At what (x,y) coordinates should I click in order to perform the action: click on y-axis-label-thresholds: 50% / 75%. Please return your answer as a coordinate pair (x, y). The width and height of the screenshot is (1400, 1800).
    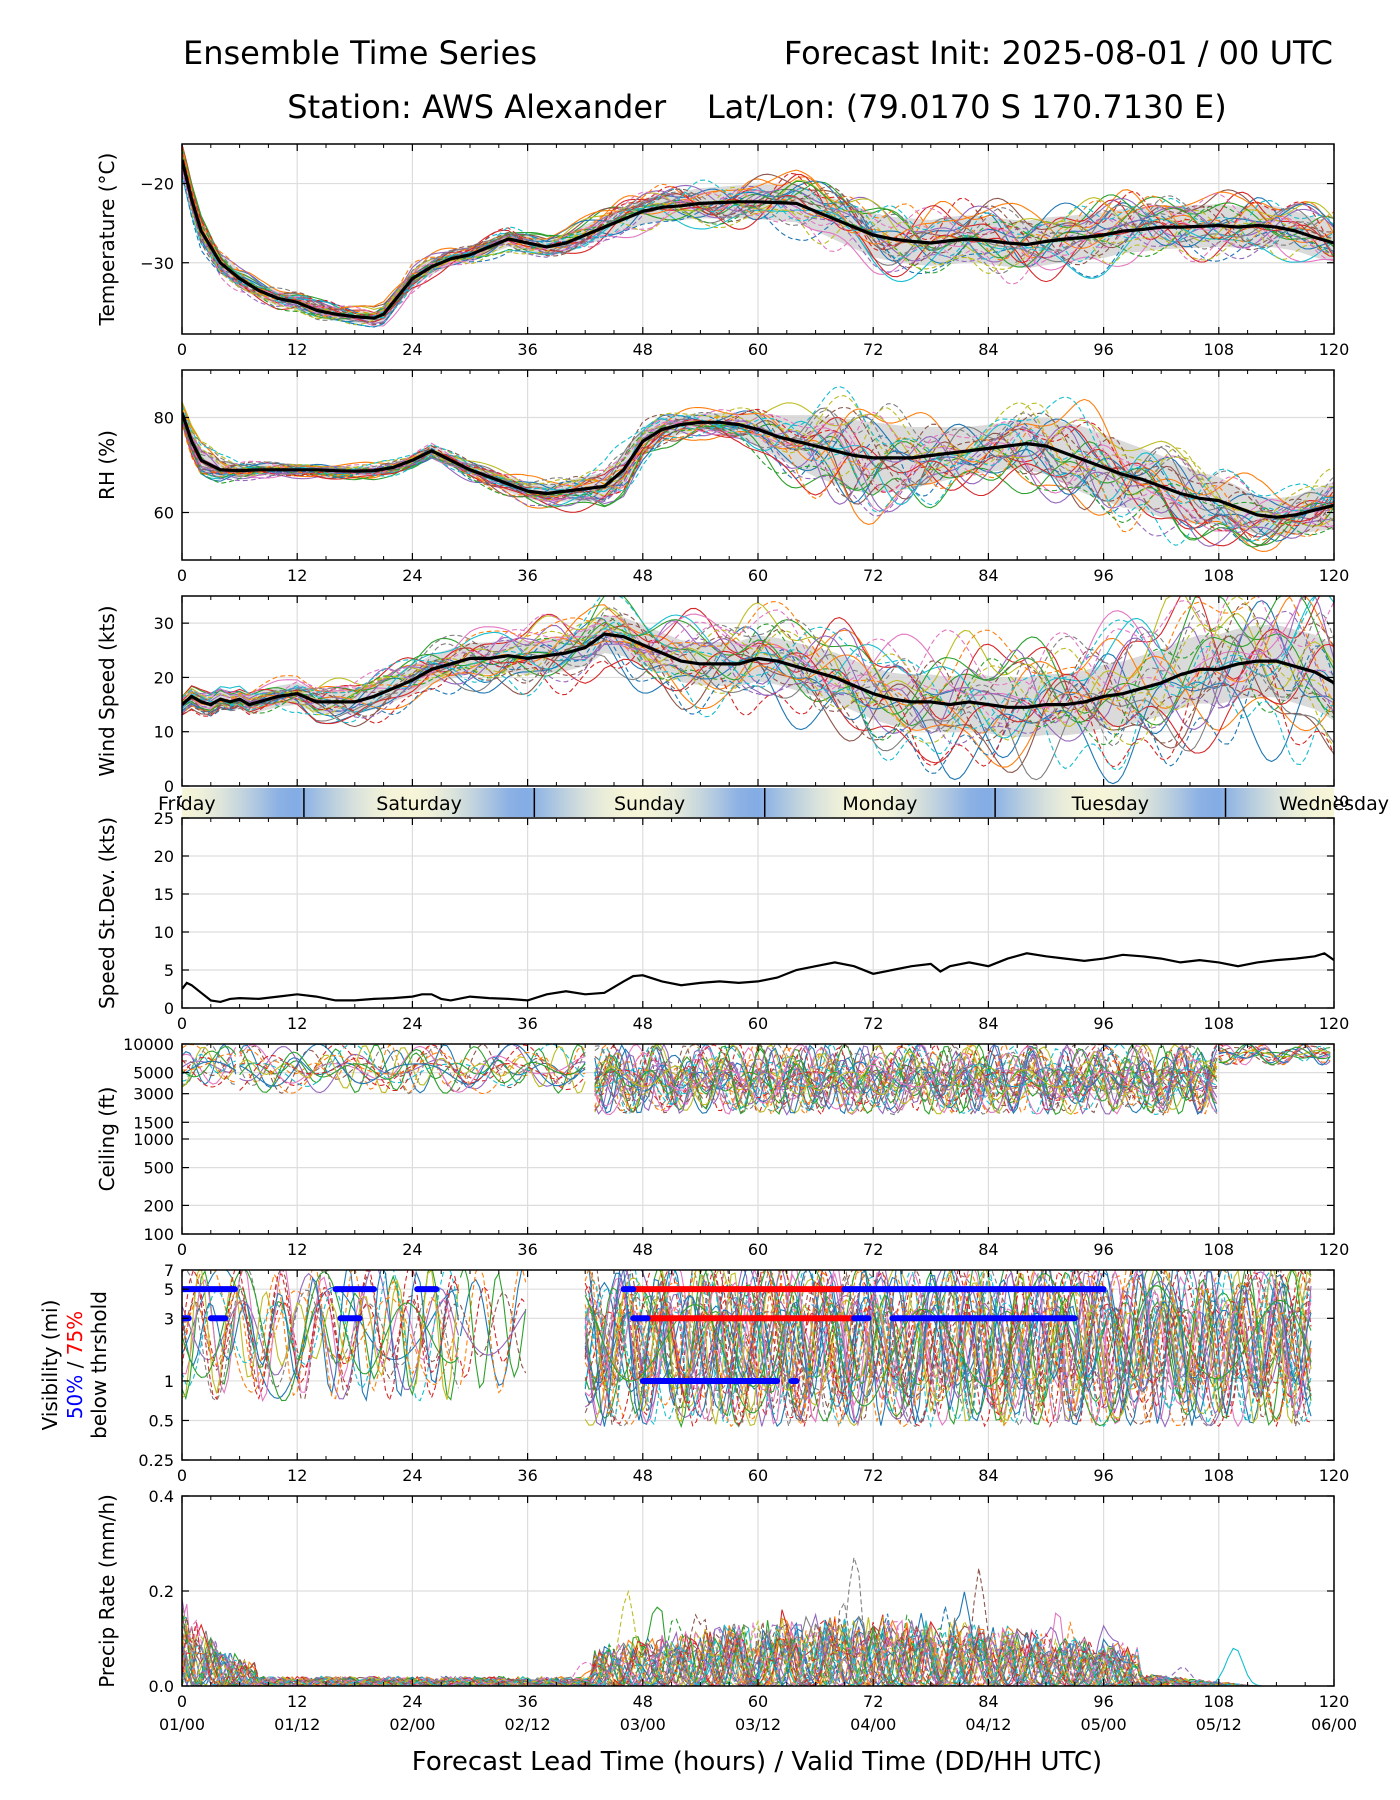
    Looking at the image, I should click on (75, 1365).